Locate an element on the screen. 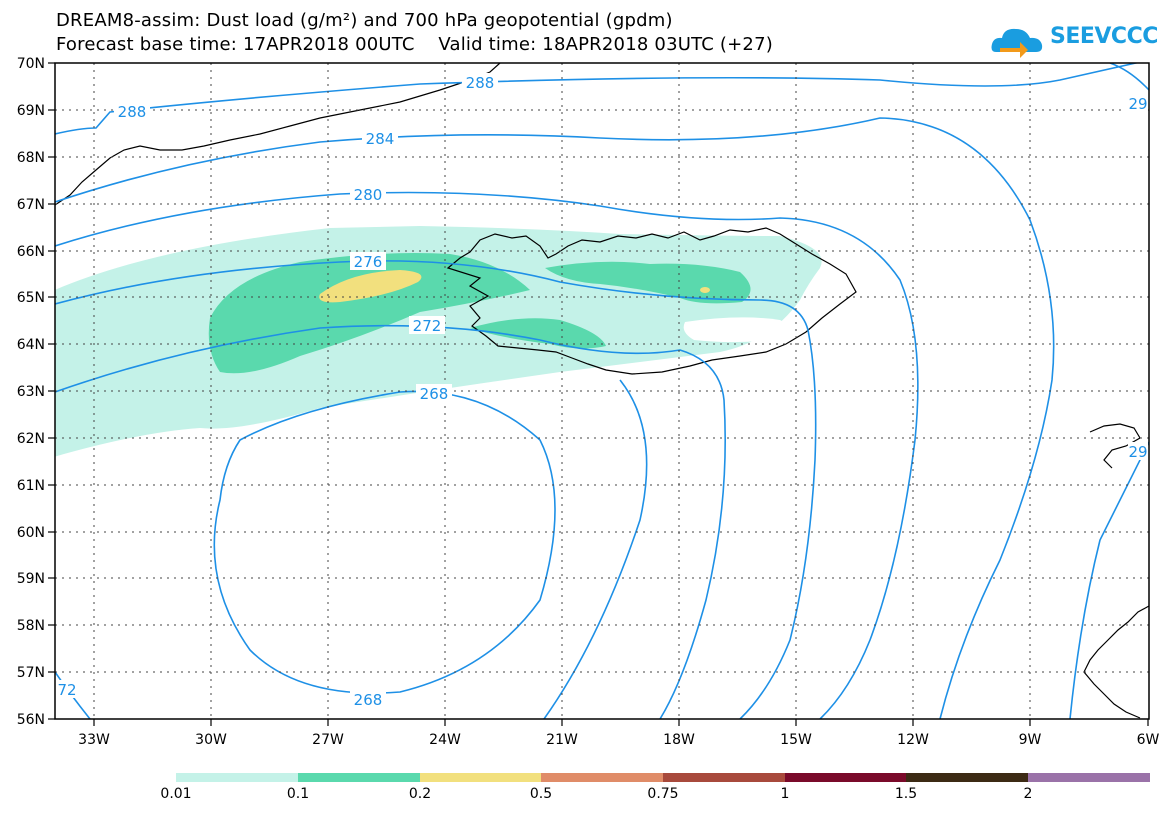 The width and height of the screenshot is (1175, 815). contour-label-280: 280 is located at coordinates (368, 195).